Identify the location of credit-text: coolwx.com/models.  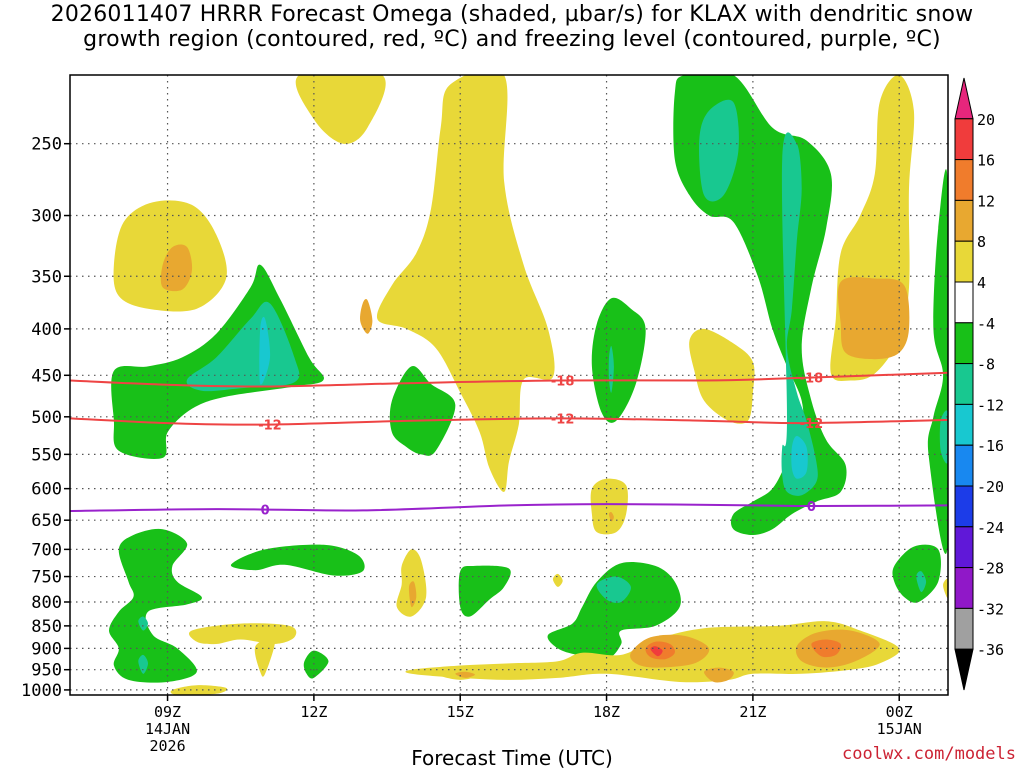
(929, 754).